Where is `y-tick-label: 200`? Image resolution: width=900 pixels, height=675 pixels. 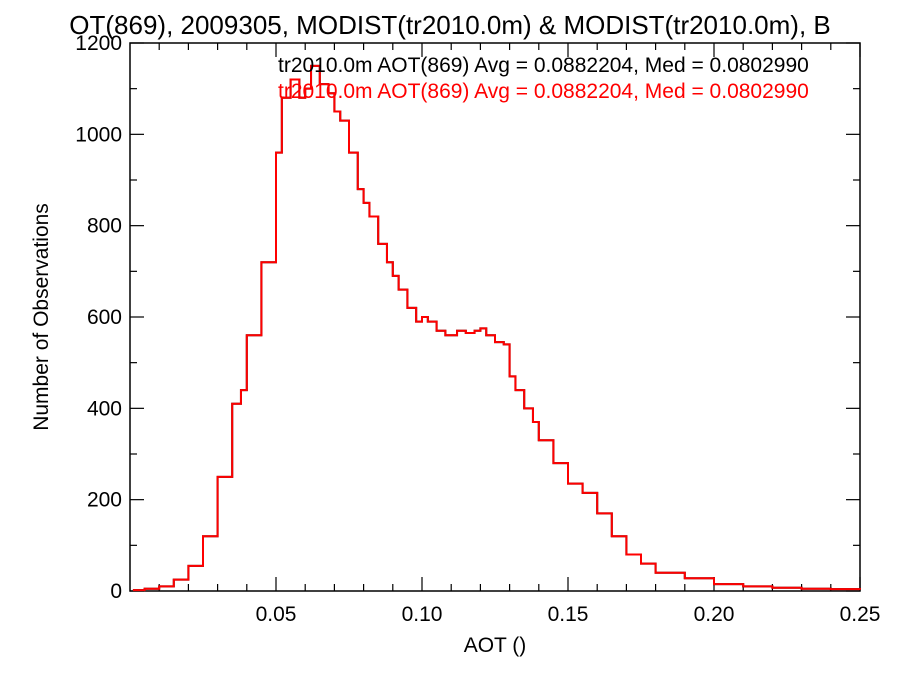
y-tick-label: 200 is located at coordinates (104, 500).